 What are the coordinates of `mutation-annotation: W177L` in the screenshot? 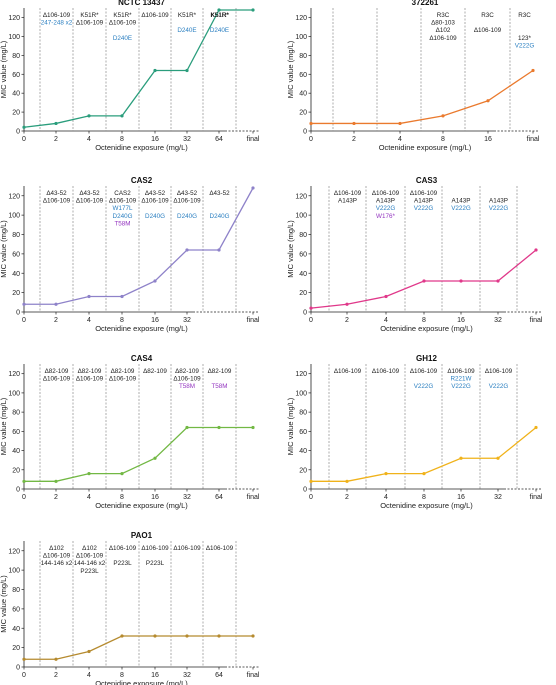 It's located at (123, 208).